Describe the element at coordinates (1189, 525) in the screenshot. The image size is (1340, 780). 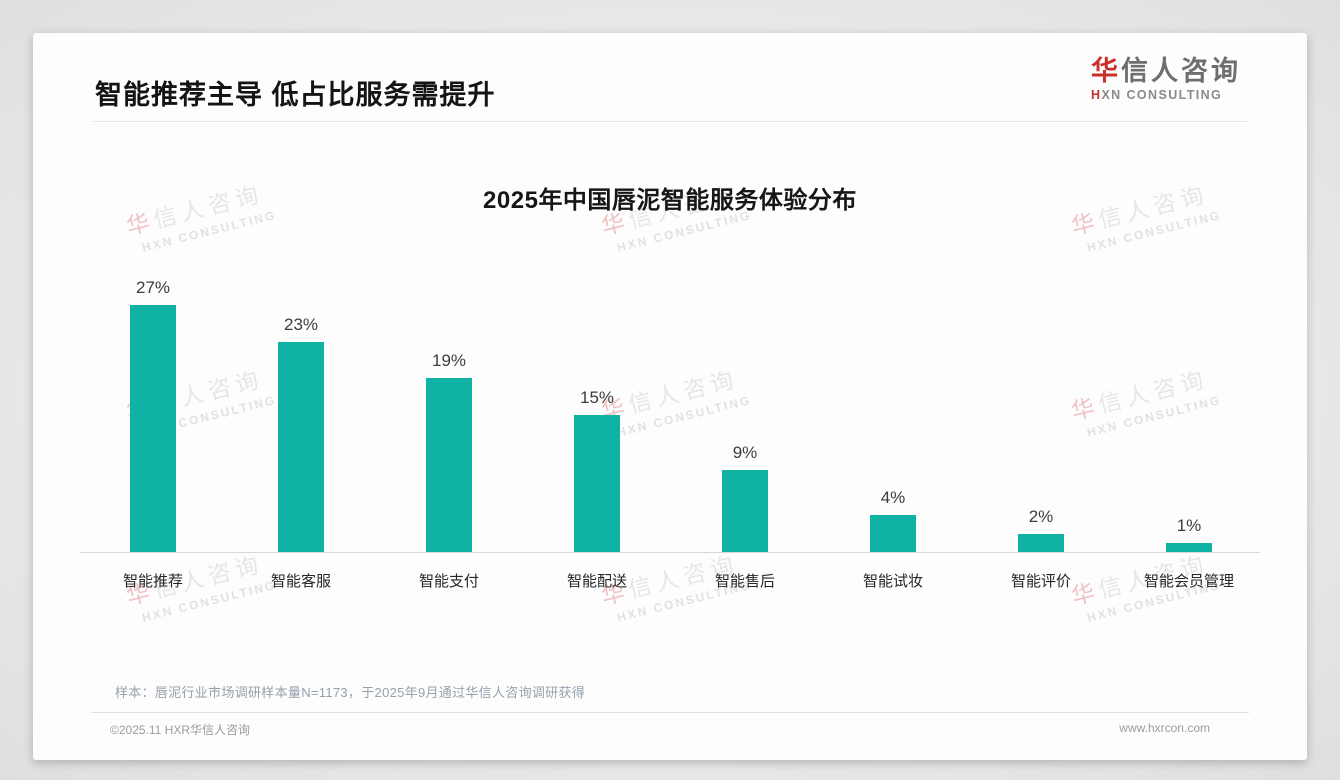
I see `bar-value-label: 1%` at that location.